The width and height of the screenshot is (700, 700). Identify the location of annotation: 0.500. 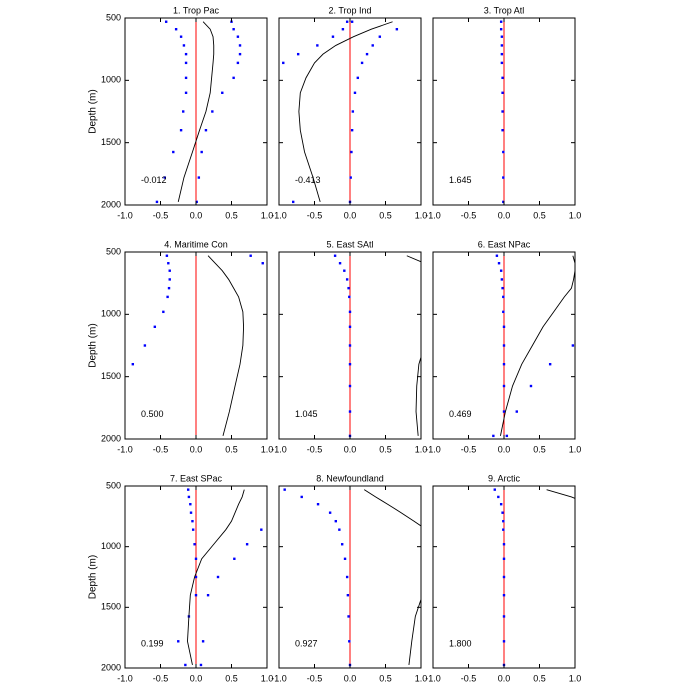
(152, 414).